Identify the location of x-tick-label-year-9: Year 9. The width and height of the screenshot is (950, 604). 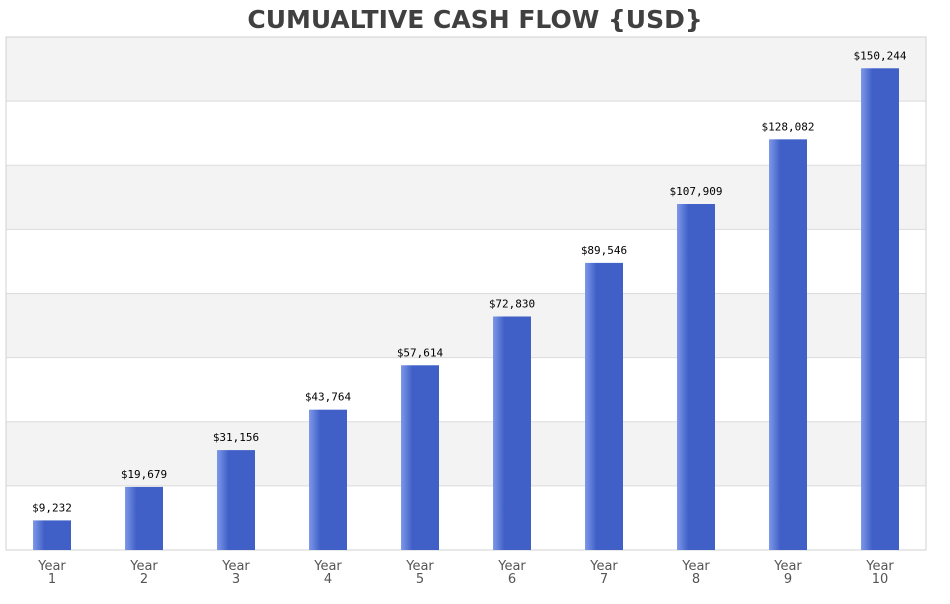
(787, 573).